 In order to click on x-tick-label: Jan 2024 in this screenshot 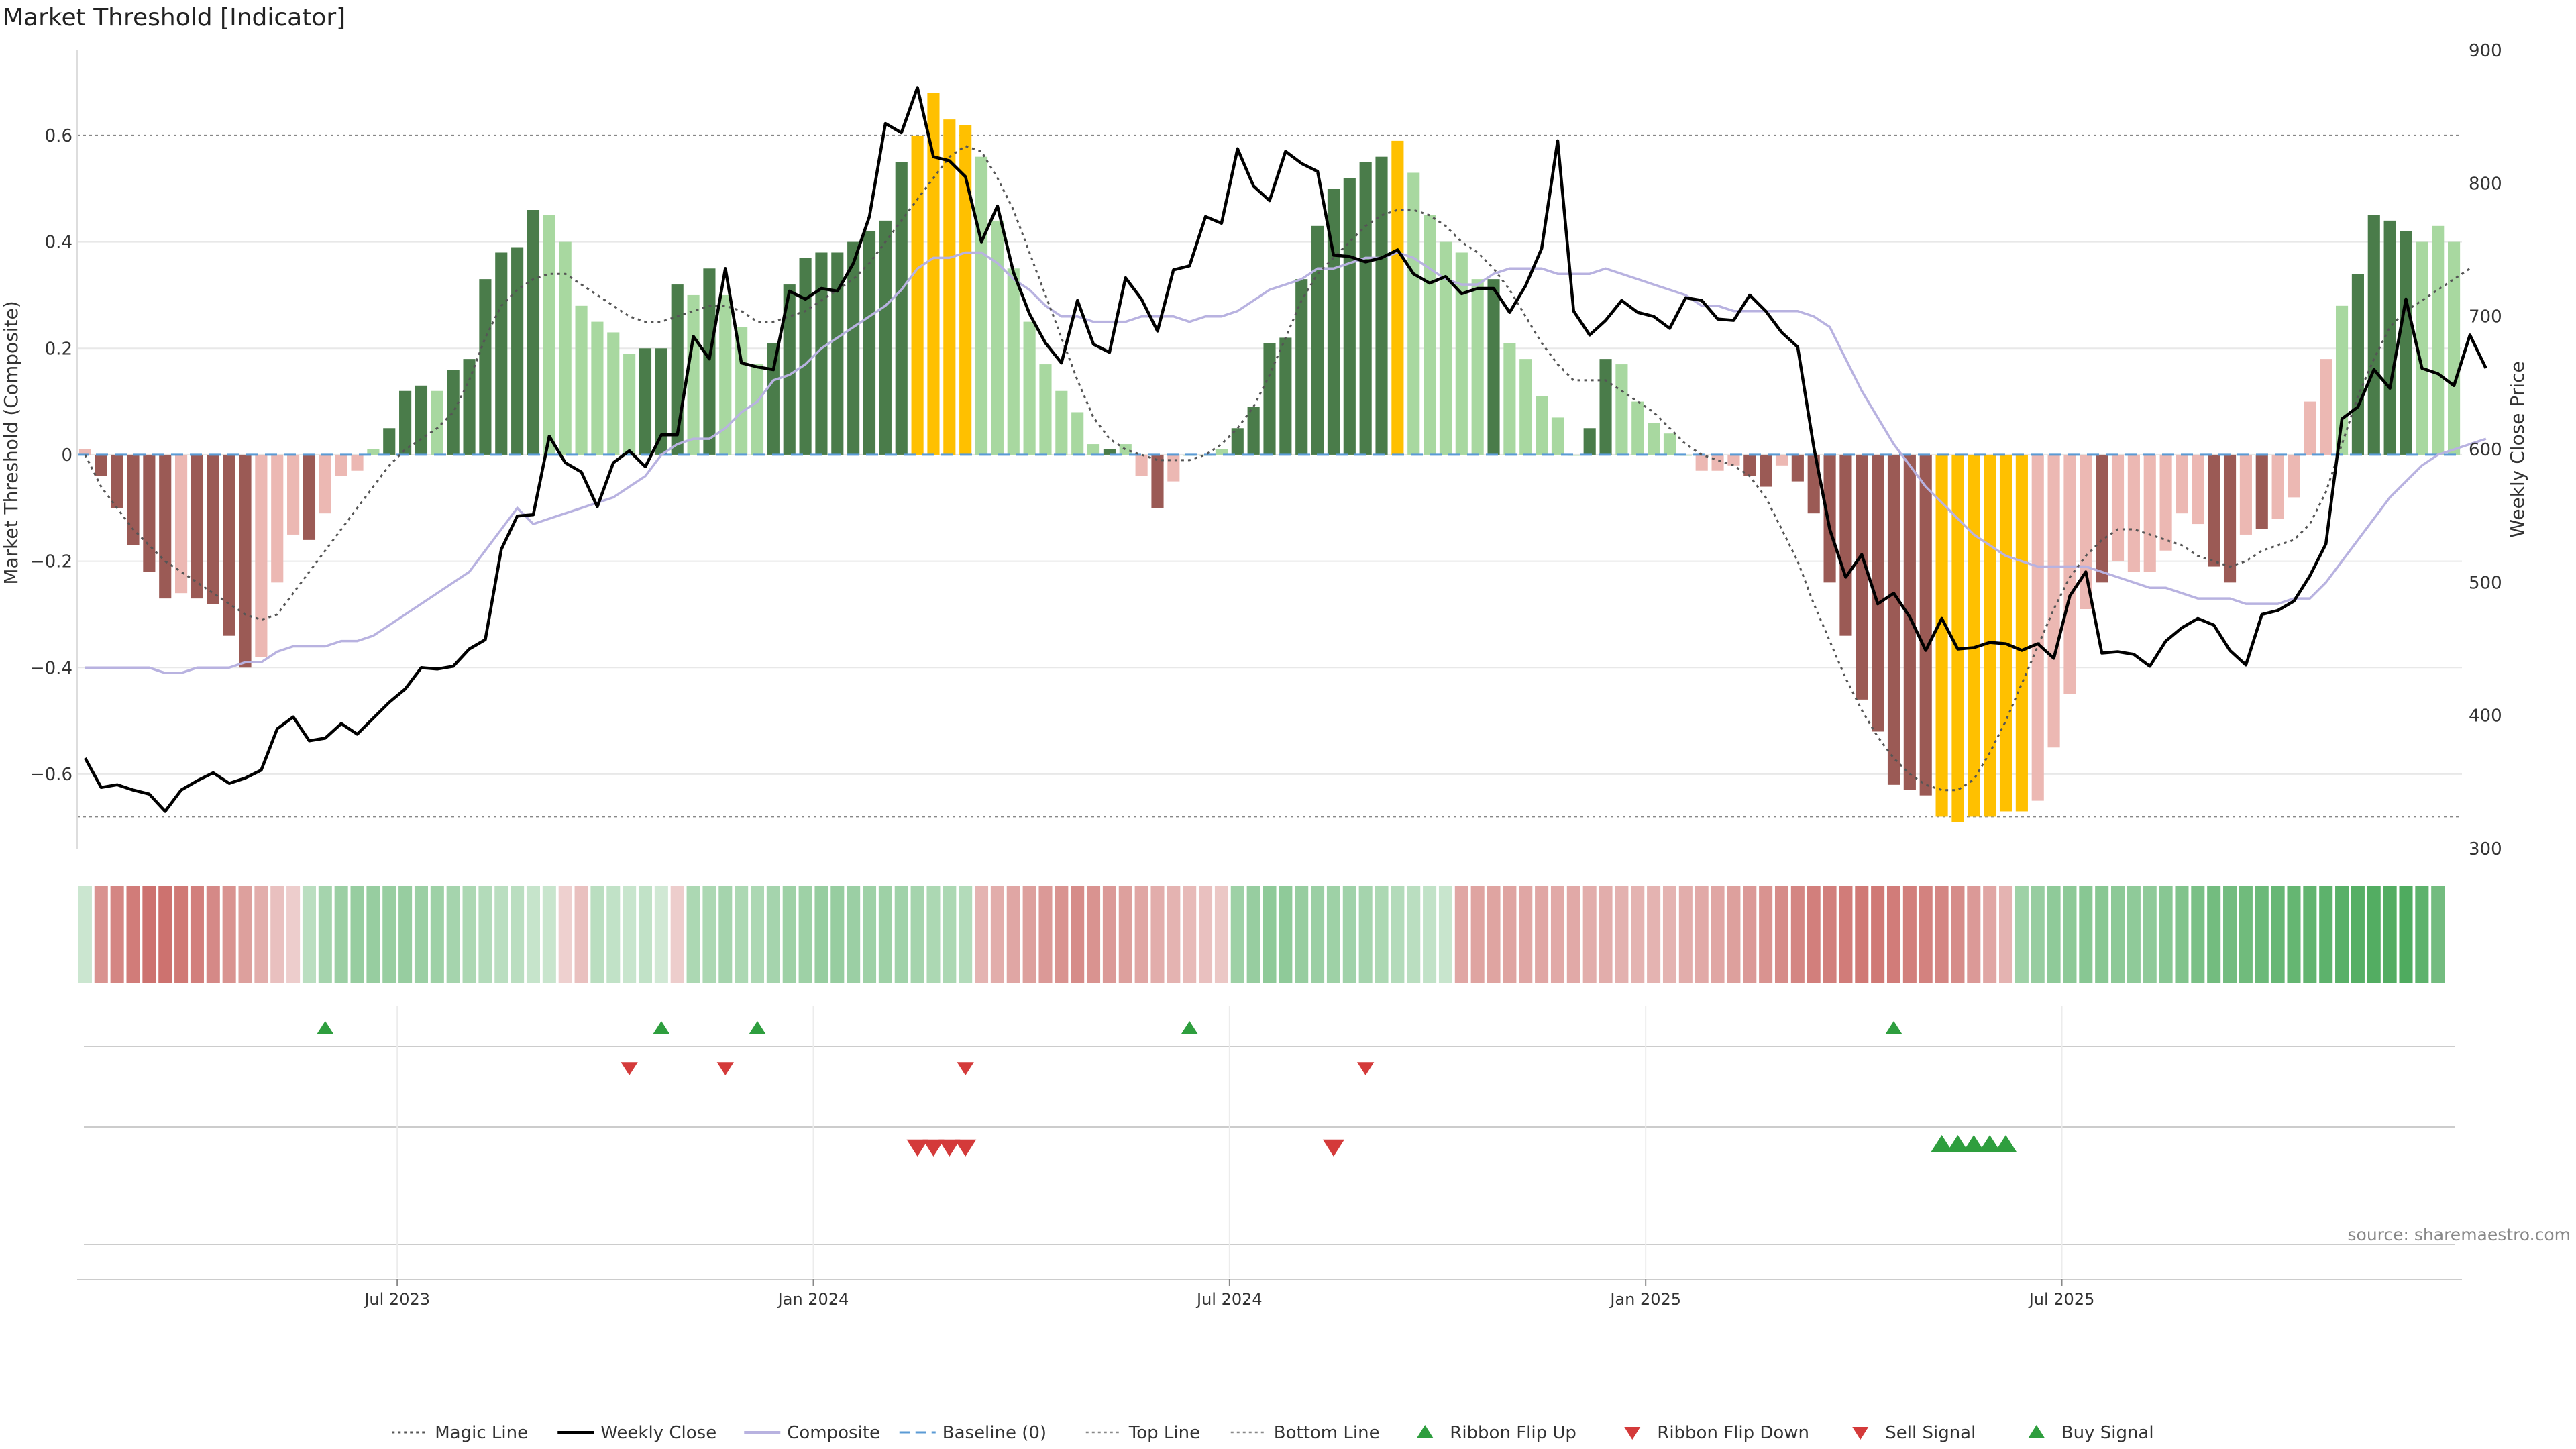, I will do `click(813, 1299)`.